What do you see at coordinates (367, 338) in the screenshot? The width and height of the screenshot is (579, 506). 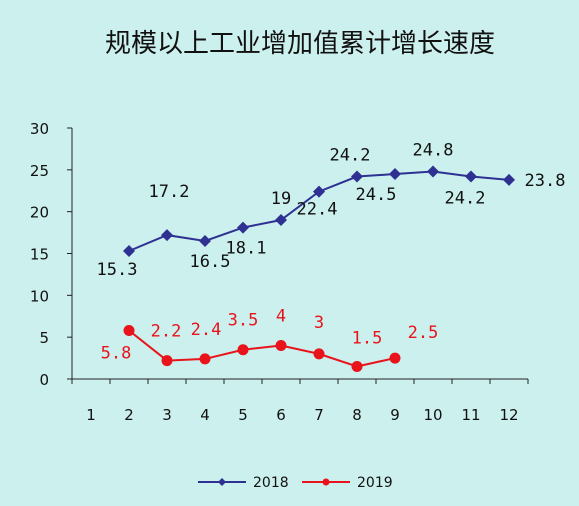 I see `data-label: 1.5` at bounding box center [367, 338].